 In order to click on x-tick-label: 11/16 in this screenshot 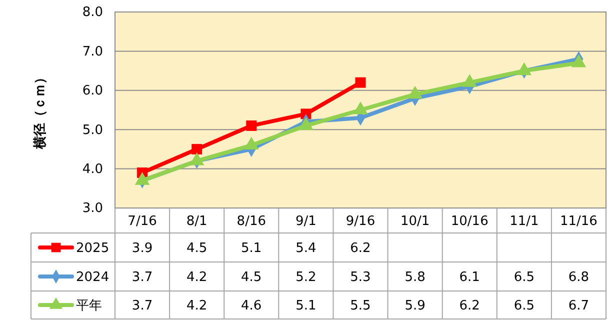, I will do `click(579, 222)`.